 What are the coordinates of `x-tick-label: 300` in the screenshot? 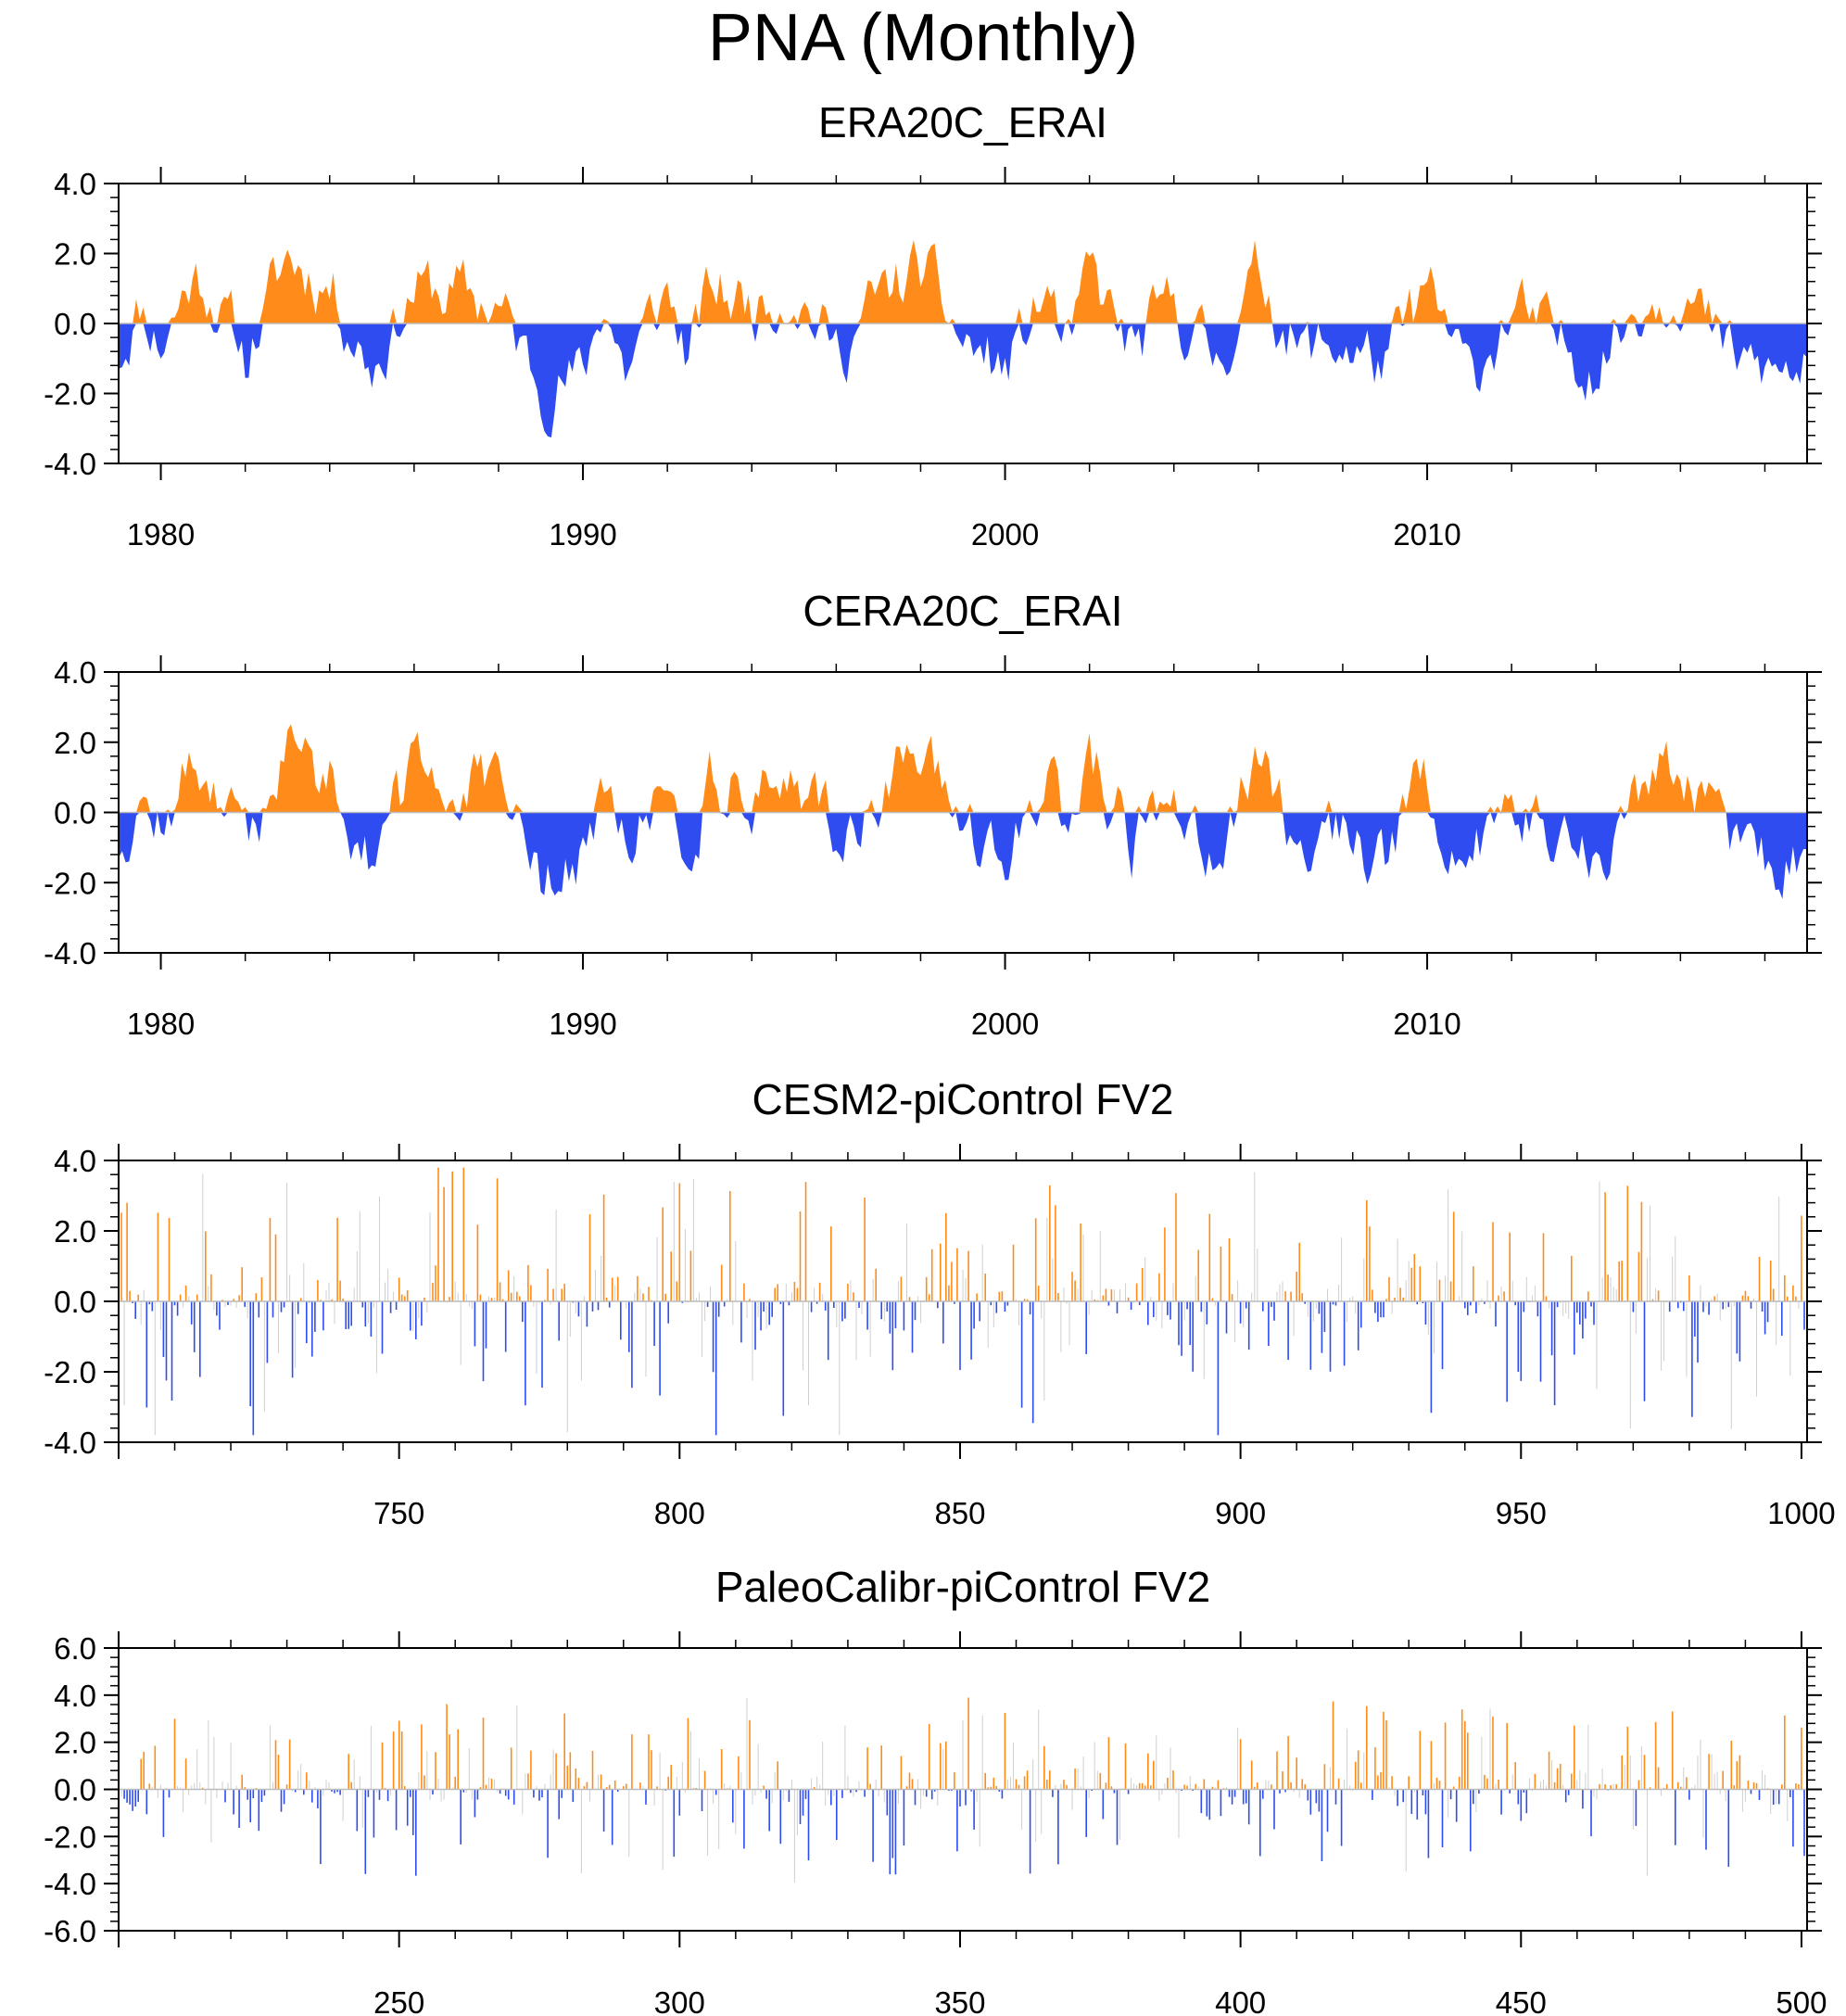 It's located at (679, 2001).